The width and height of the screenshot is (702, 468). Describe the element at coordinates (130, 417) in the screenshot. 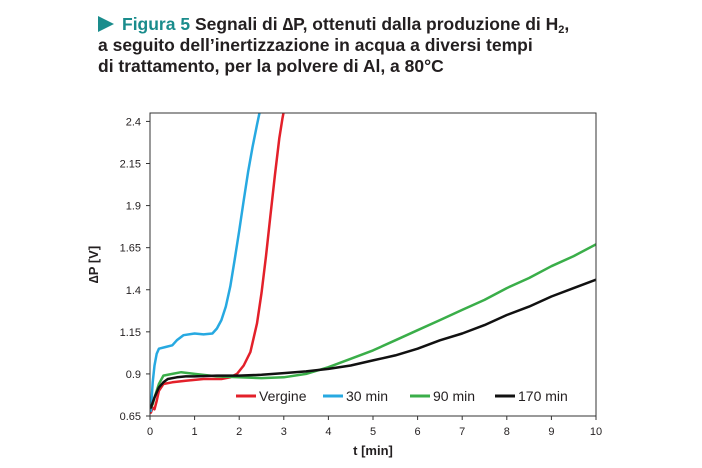

I see `y-tick-label: 0.65` at that location.